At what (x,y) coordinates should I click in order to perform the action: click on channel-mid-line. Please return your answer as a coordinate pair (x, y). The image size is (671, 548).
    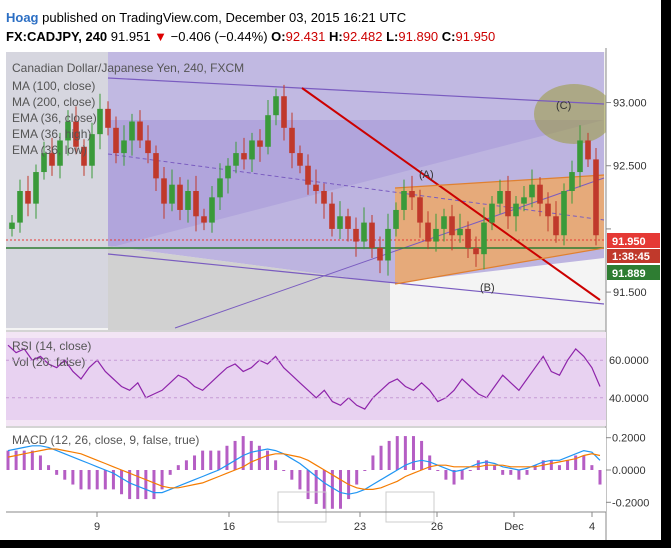
    Looking at the image, I should click on (356, 187).